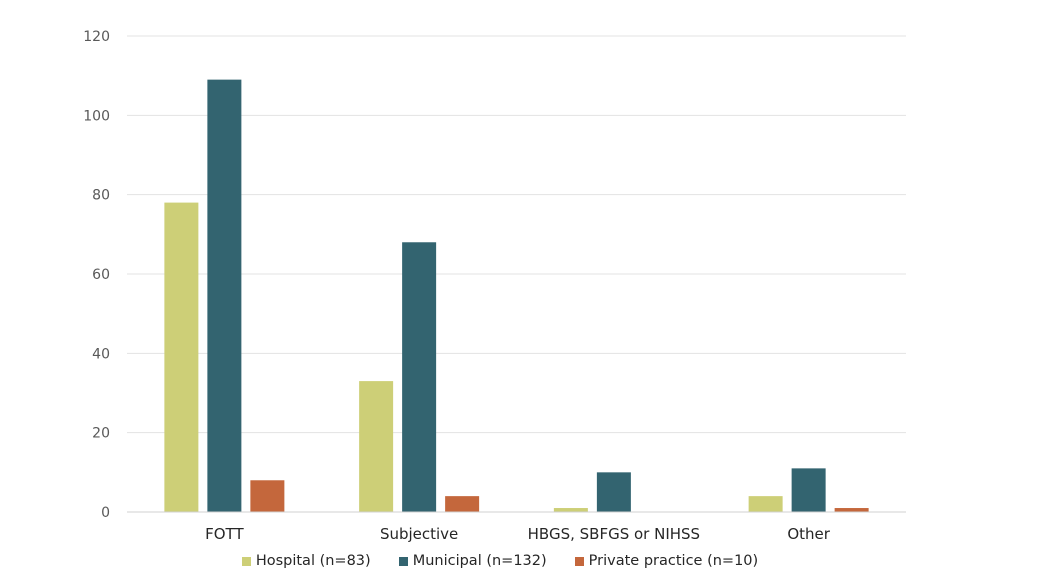 This screenshot has height=588, width=1042. Describe the element at coordinates (419, 534) in the screenshot. I see `x-category-label: Subjective` at that location.